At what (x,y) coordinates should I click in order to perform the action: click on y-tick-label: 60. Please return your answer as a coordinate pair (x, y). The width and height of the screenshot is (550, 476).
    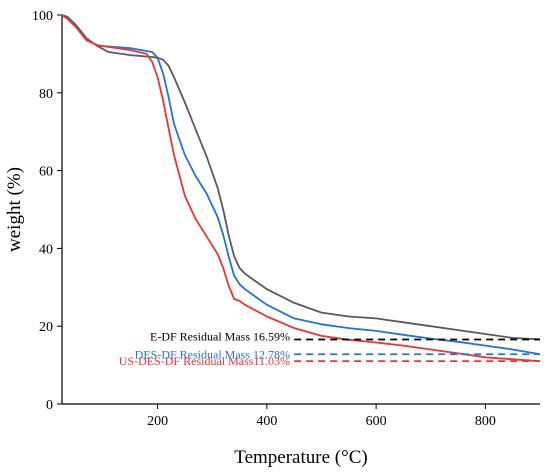
    Looking at the image, I should click on (46, 172).